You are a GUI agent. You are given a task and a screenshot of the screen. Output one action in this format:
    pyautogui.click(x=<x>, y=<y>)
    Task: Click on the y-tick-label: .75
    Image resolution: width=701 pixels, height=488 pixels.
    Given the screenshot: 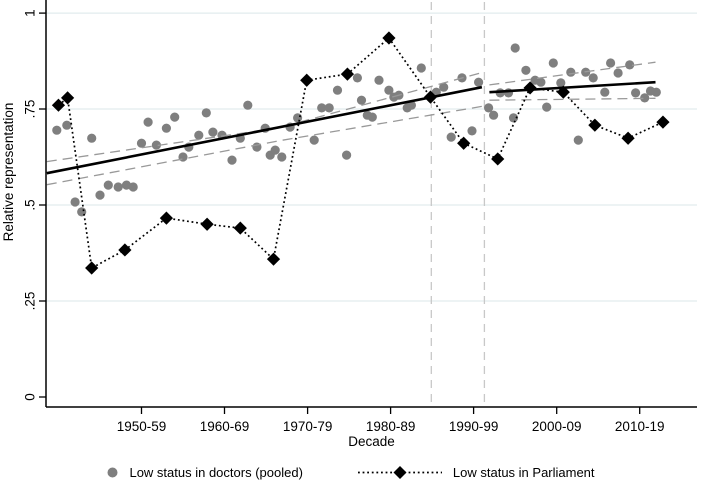 What is the action you would take?
    pyautogui.click(x=30, y=109)
    